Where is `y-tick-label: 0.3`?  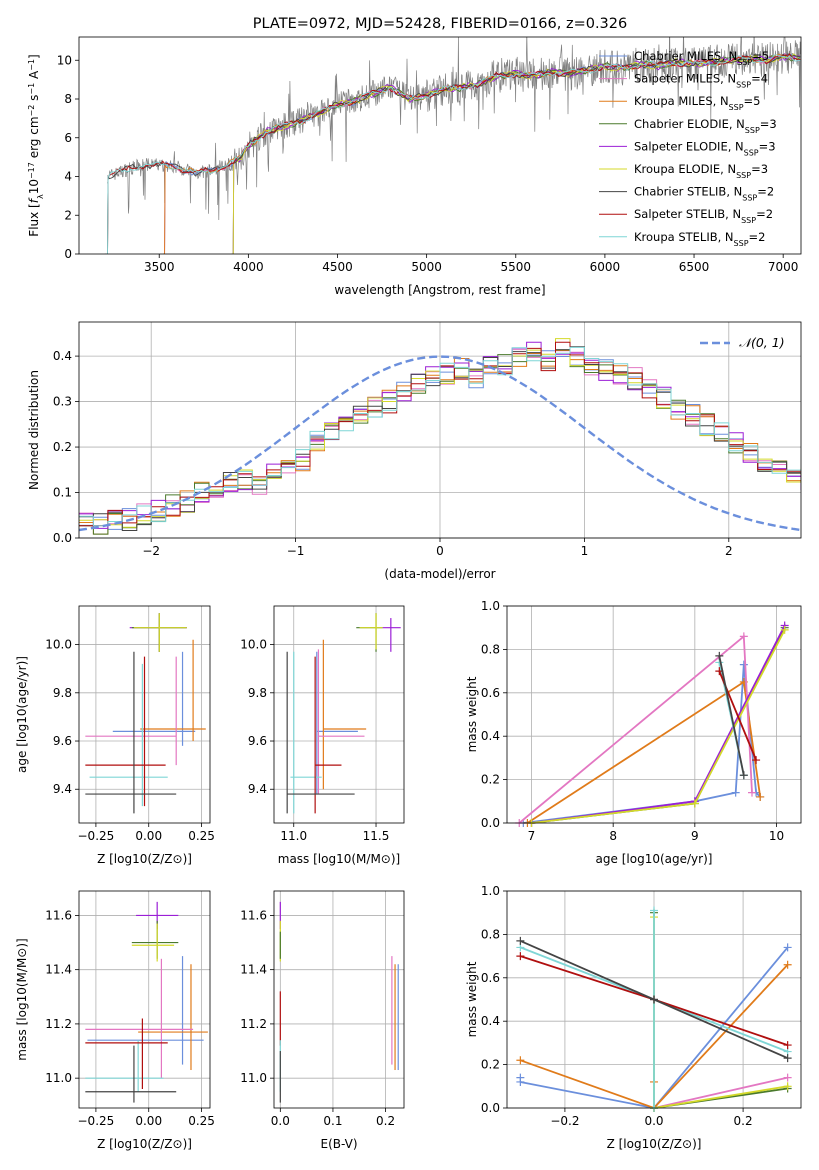 y-tick-label: 0.3 is located at coordinates (62, 402).